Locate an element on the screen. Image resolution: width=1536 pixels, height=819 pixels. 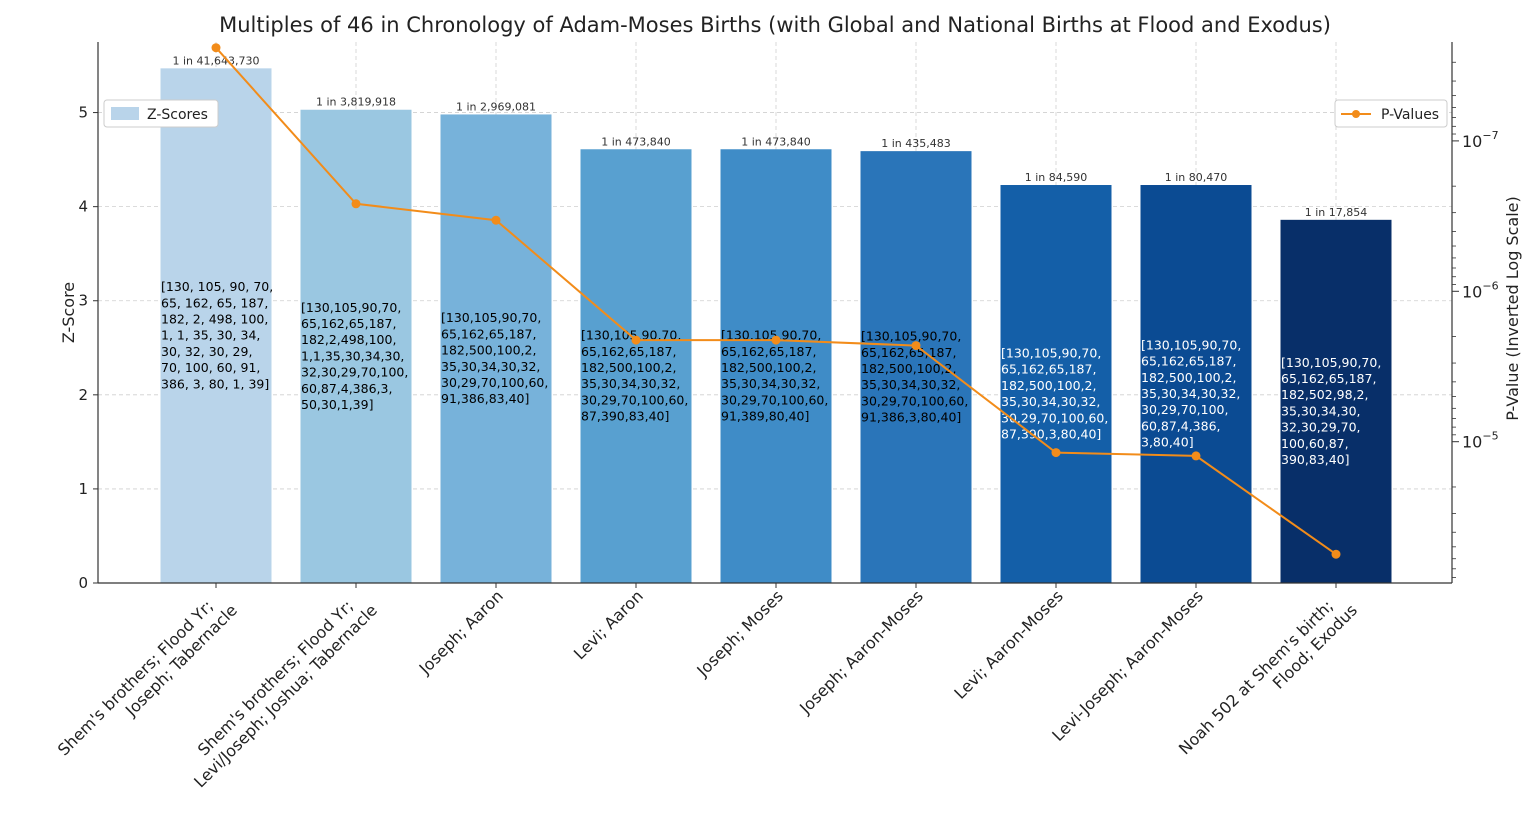
x-tick-label-line: Levi; Aaron is located at coordinates (608, 624).